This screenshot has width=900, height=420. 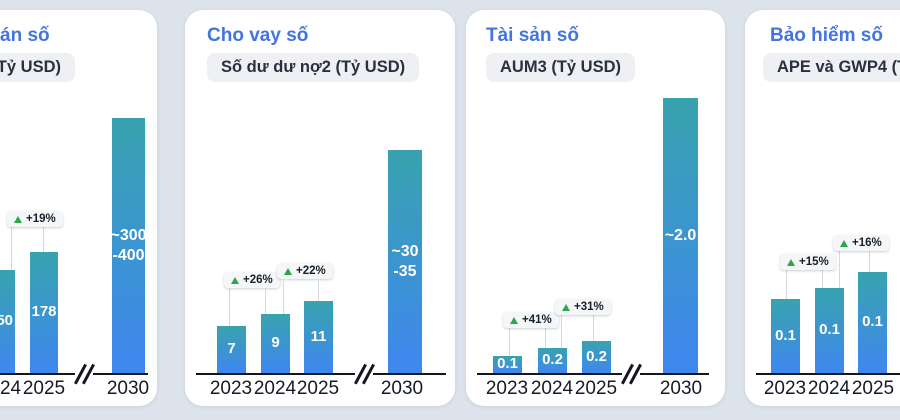 I want to click on bar-value: ~2.0, so click(x=680, y=235).